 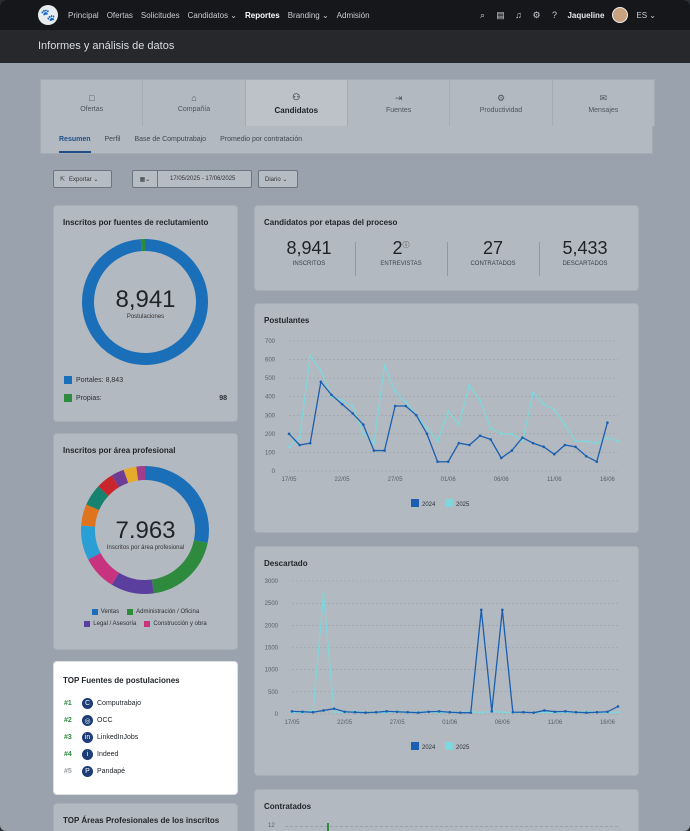 I want to click on tab-mensajes: ✉ Mensajes, so click(x=603, y=103).